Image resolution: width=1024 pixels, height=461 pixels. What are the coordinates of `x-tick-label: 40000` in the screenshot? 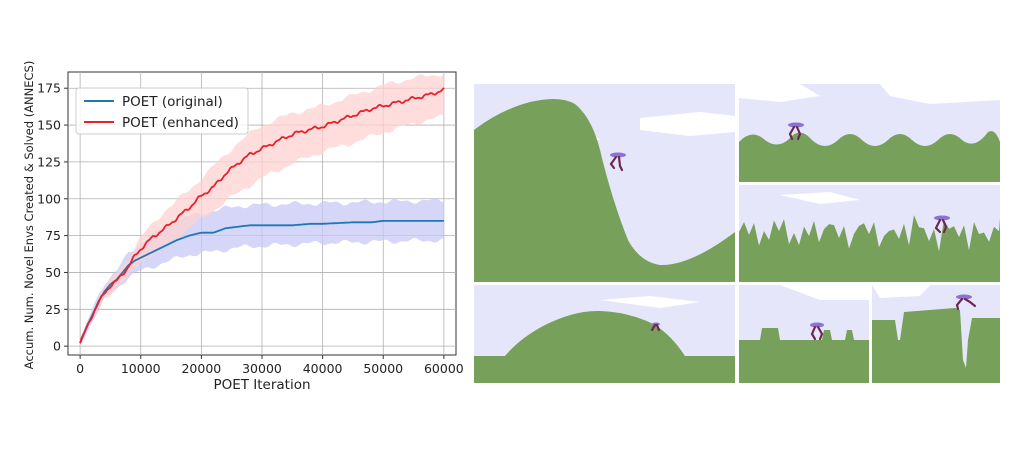 It's located at (323, 368).